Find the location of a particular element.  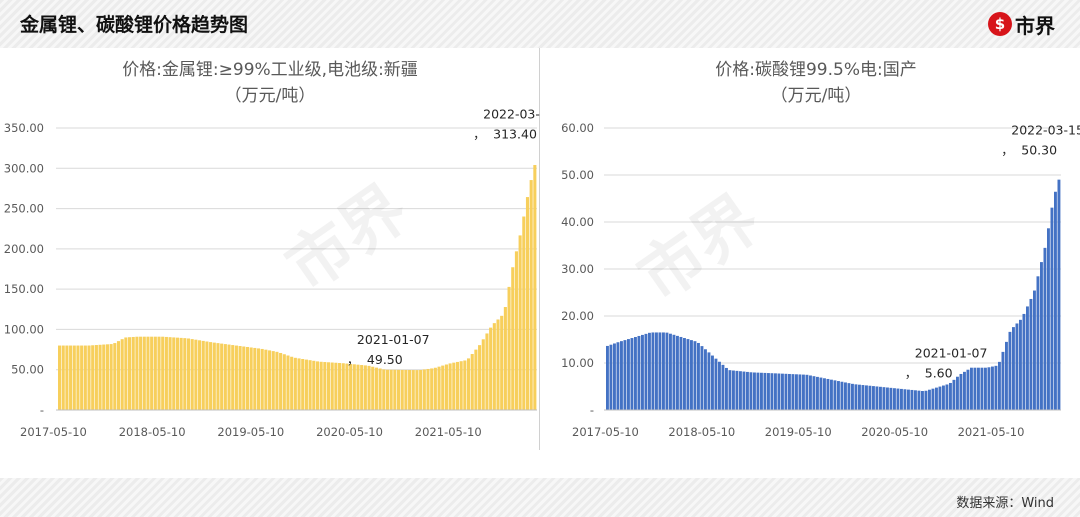

chart-title: 价格:碳酸锂99.5%电:国产 is located at coordinates (815, 70).